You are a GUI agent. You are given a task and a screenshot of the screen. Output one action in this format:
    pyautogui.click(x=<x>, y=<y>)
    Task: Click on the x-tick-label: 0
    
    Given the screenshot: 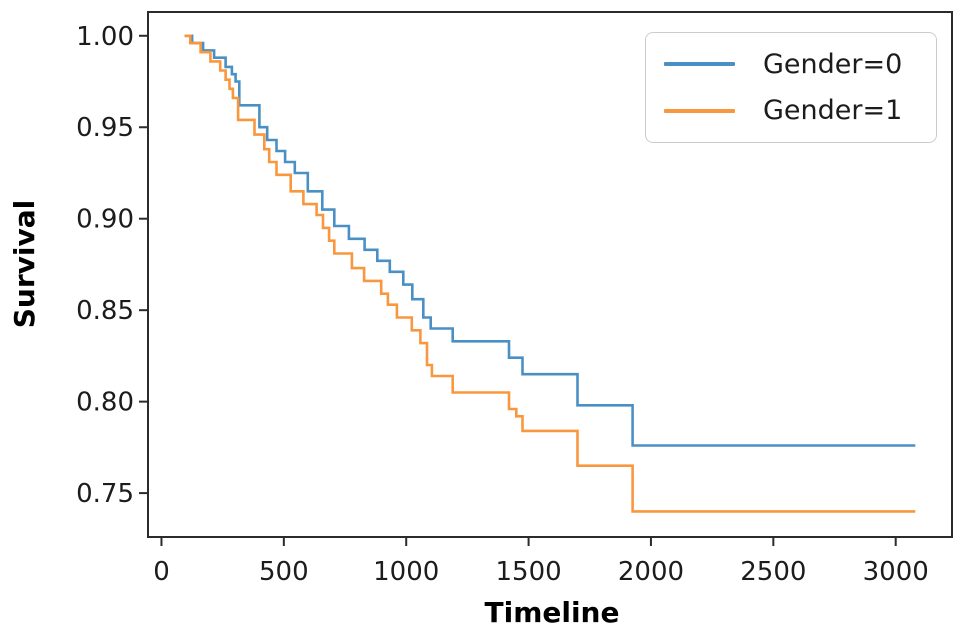 What is the action you would take?
    pyautogui.click(x=161, y=572)
    